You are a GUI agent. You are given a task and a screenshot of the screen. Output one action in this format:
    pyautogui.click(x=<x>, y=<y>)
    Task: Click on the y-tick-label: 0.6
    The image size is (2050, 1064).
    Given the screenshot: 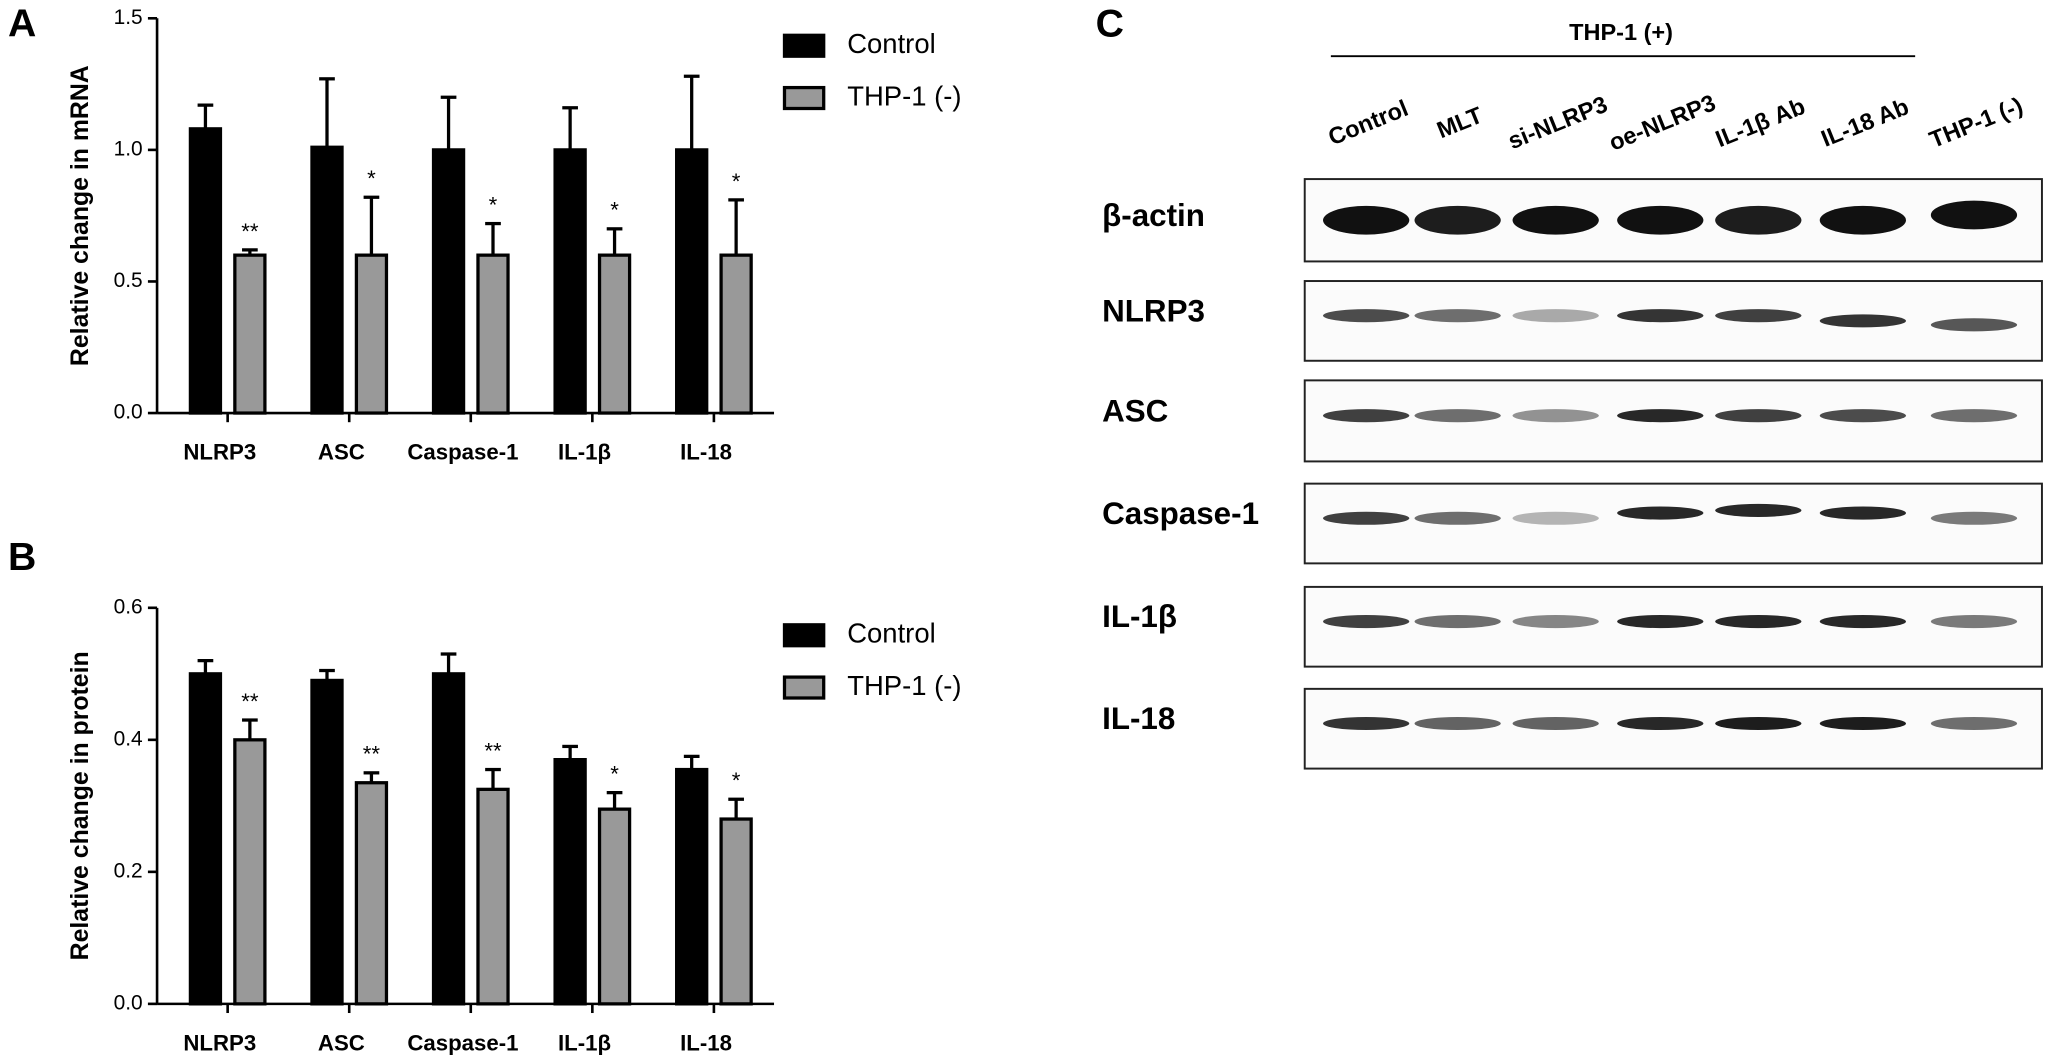 What is the action you would take?
    pyautogui.click(x=128, y=606)
    